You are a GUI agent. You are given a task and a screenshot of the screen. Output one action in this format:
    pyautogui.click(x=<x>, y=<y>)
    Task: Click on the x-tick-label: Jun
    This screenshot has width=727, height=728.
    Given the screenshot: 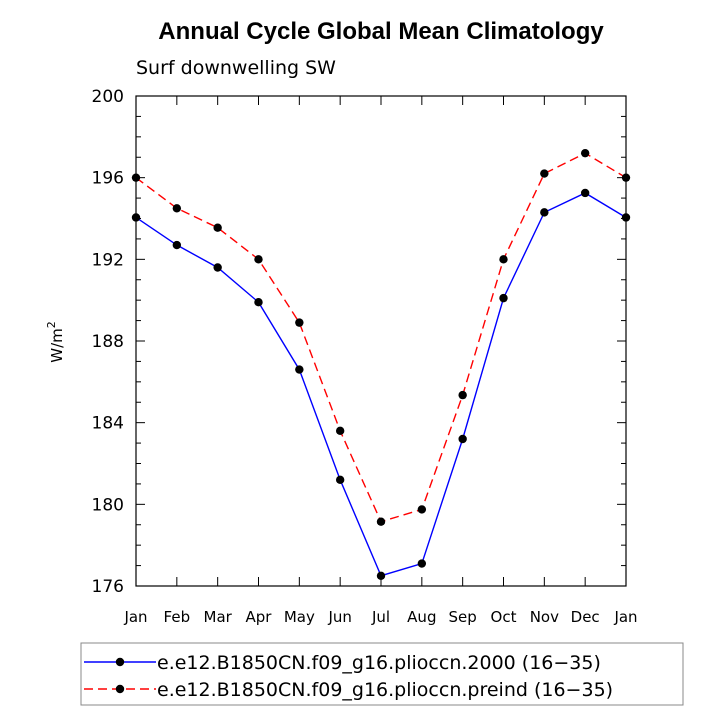 What is the action you would take?
    pyautogui.click(x=339, y=617)
    